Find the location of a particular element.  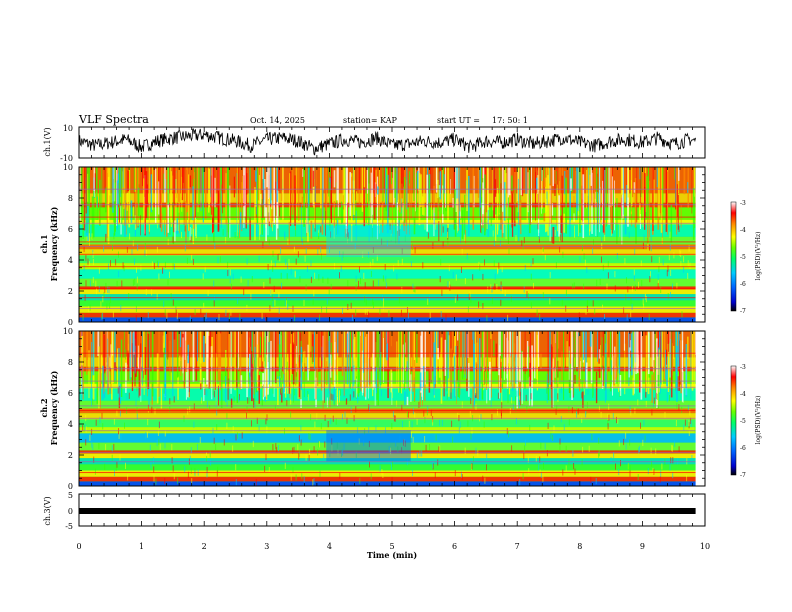

ch3-ylabel: ch.3(V) is located at coordinates (47, 510).